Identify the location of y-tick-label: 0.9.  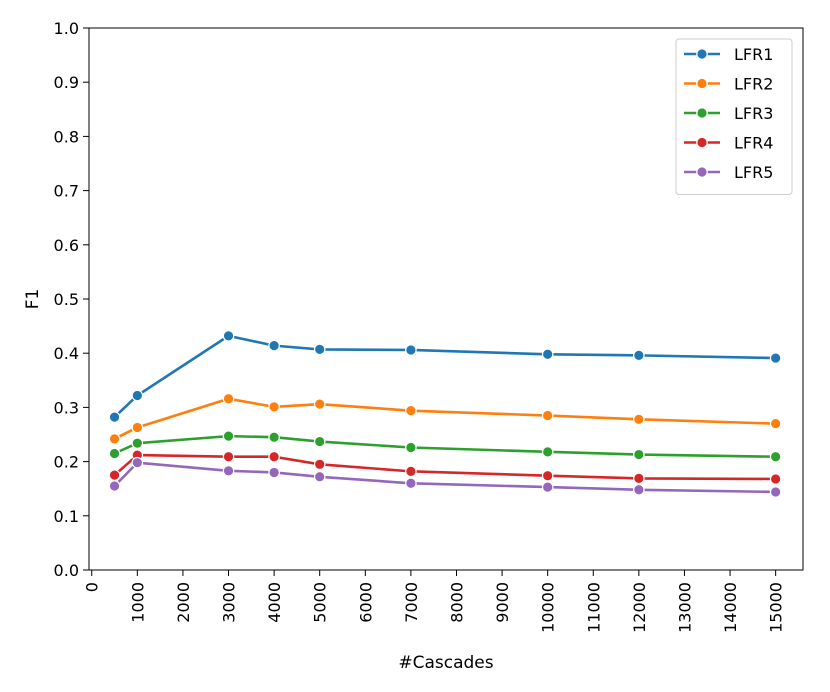
(66, 82).